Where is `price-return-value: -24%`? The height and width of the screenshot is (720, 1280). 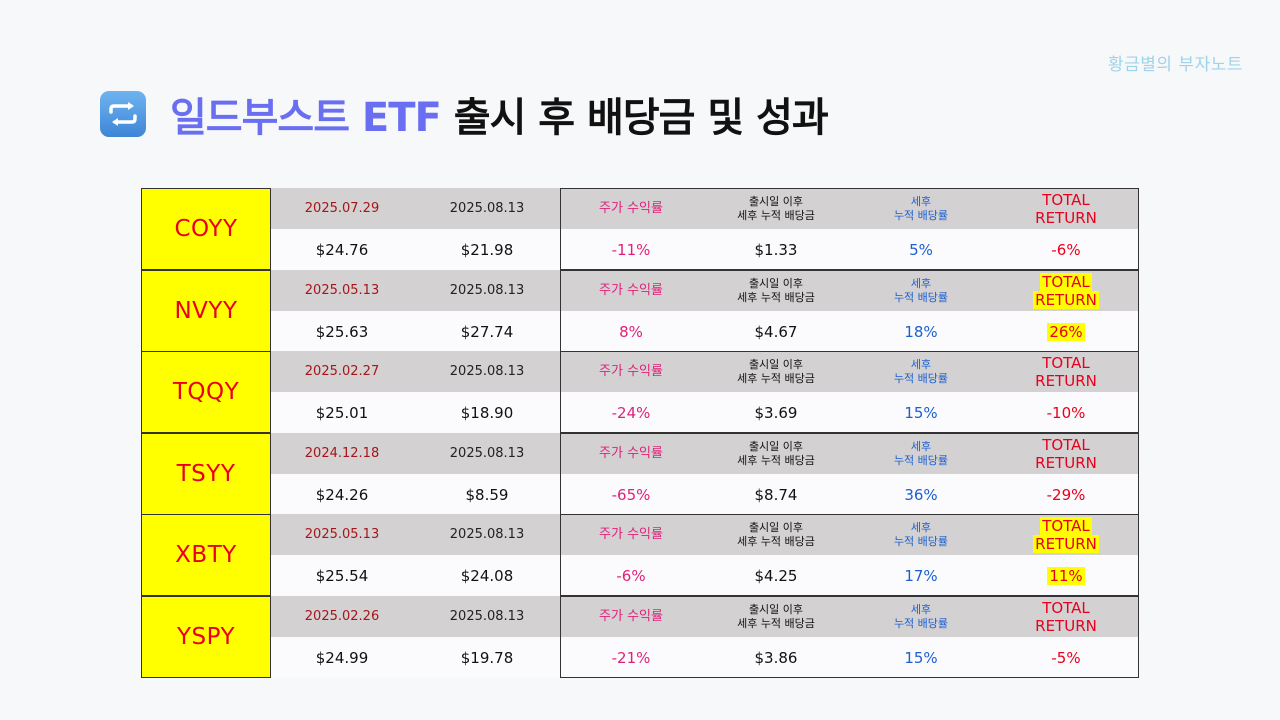
price-return-value: -24% is located at coordinates (631, 412).